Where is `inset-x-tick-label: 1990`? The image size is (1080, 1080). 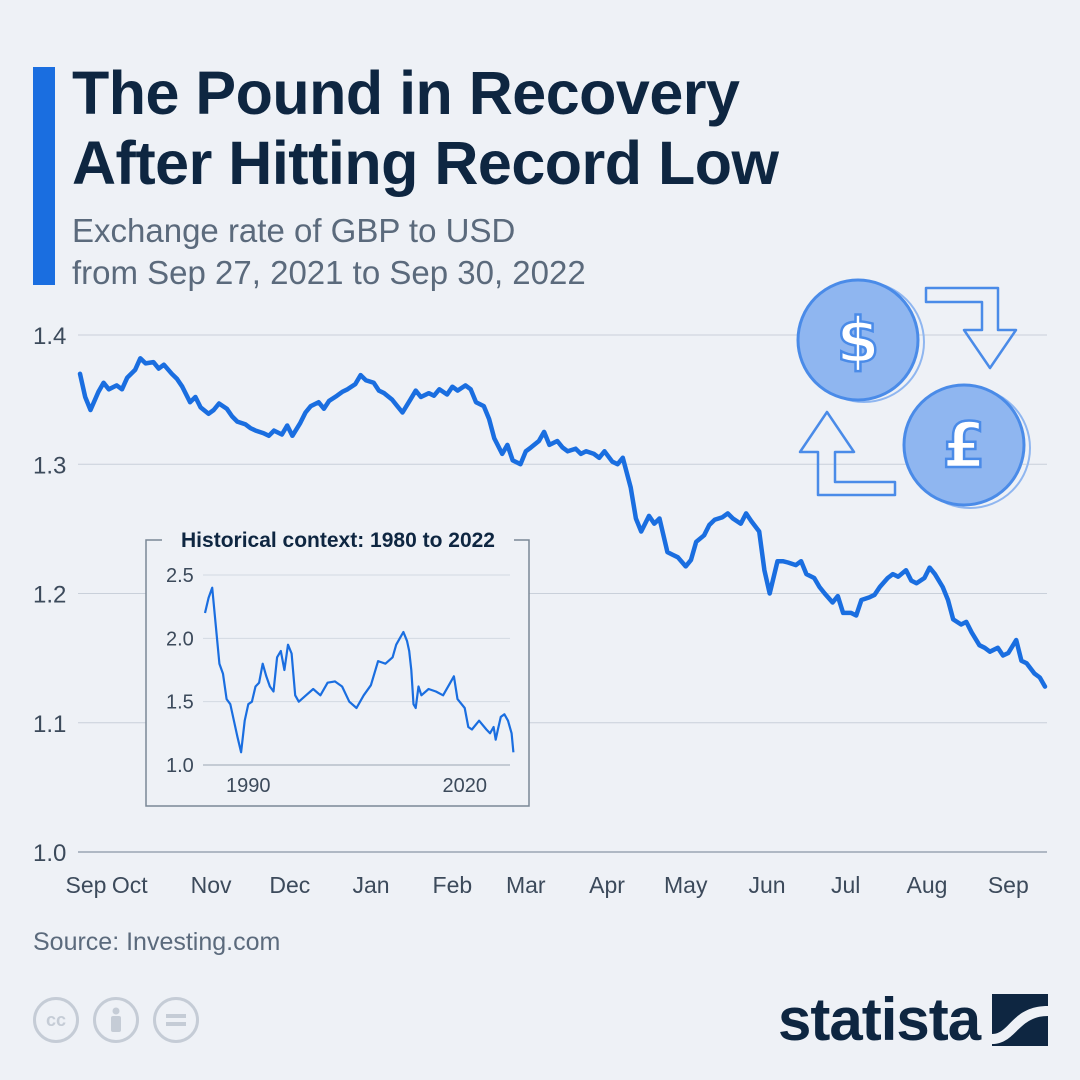 inset-x-tick-label: 1990 is located at coordinates (248, 786).